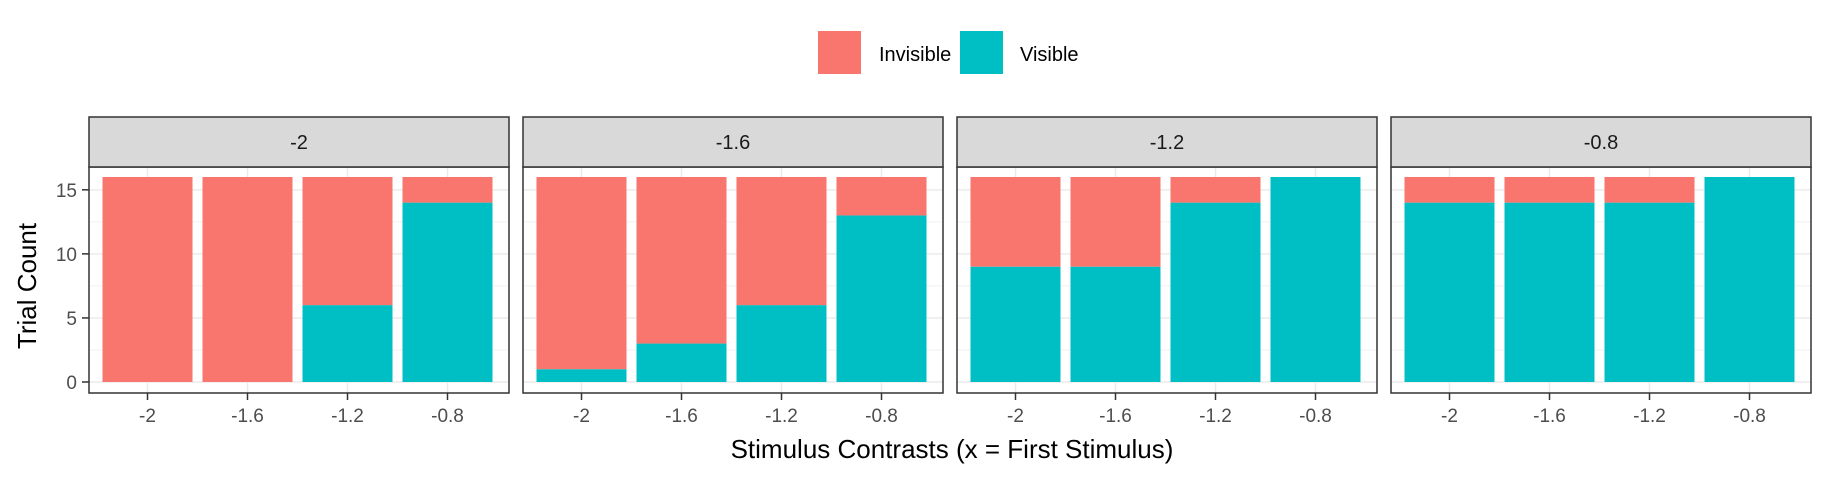  I want to click on y-tick-label: 0, so click(71, 383).